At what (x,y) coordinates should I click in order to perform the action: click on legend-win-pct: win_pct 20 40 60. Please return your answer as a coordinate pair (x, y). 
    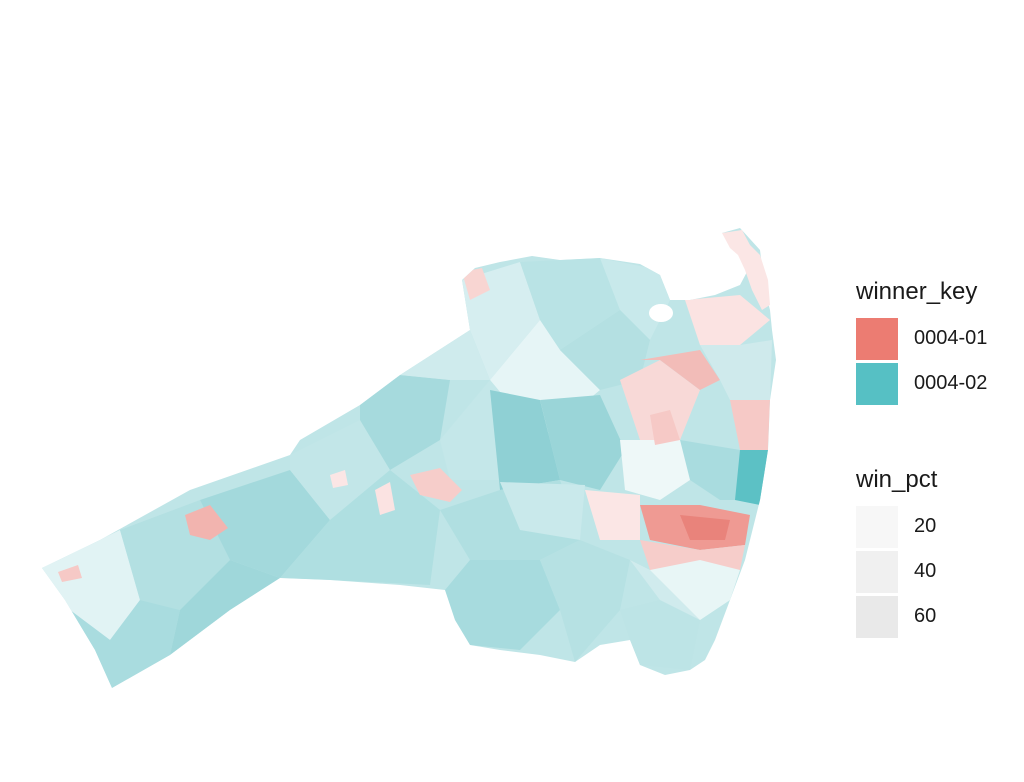
    Looking at the image, I should click on (896, 552).